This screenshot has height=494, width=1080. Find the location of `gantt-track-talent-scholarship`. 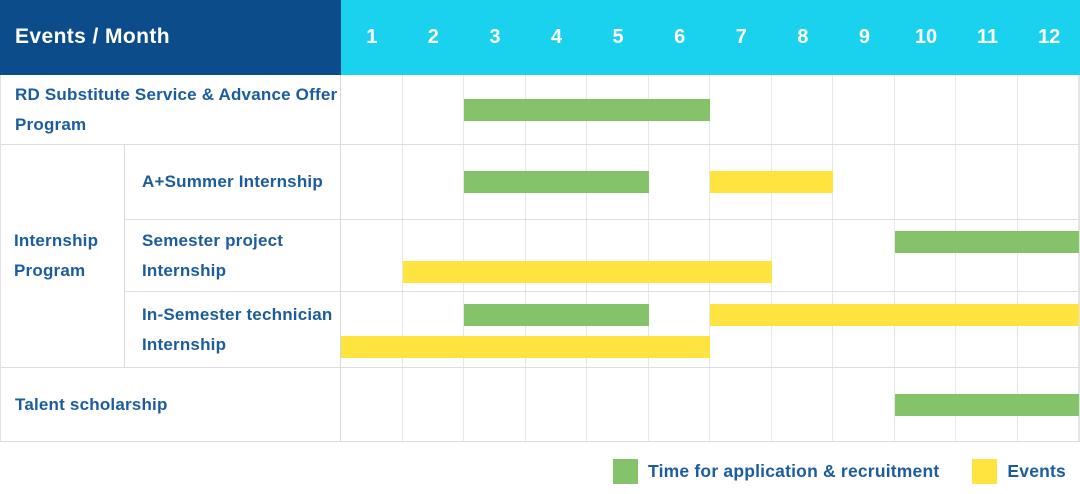

gantt-track-talent-scholarship is located at coordinates (710, 405).